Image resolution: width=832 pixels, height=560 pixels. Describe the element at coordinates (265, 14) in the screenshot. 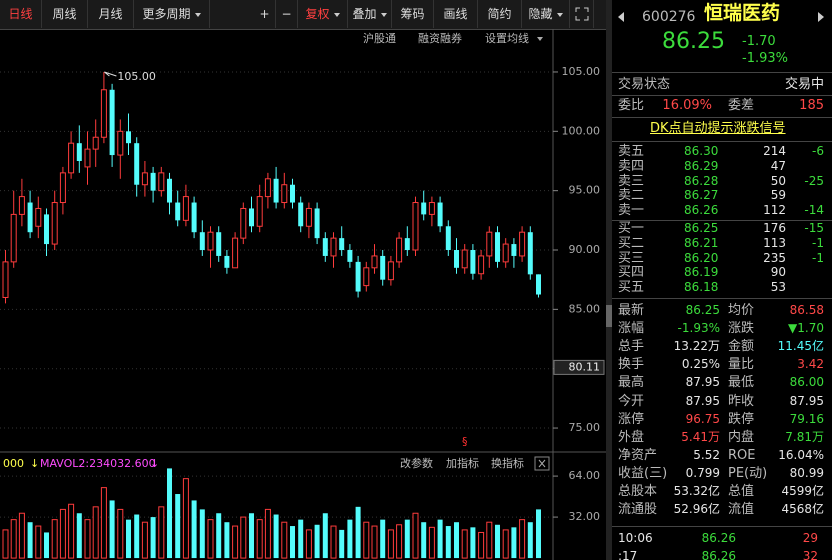

I see `toolbar-button: +` at that location.